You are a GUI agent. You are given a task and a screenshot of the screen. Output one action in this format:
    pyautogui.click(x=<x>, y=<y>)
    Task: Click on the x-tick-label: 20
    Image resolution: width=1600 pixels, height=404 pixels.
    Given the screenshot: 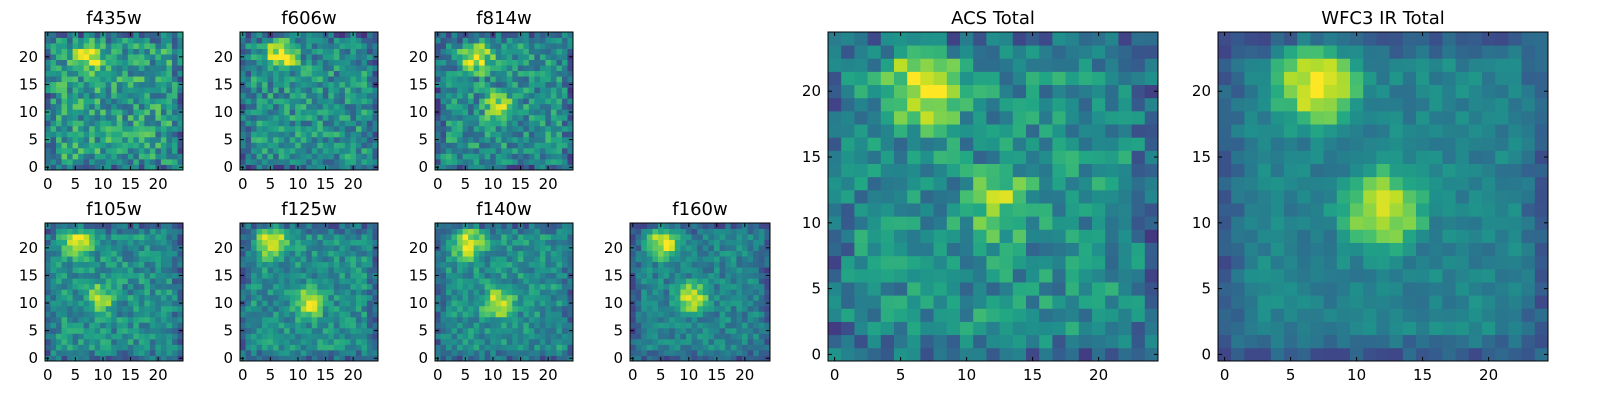 What is the action you would take?
    pyautogui.click(x=353, y=375)
    